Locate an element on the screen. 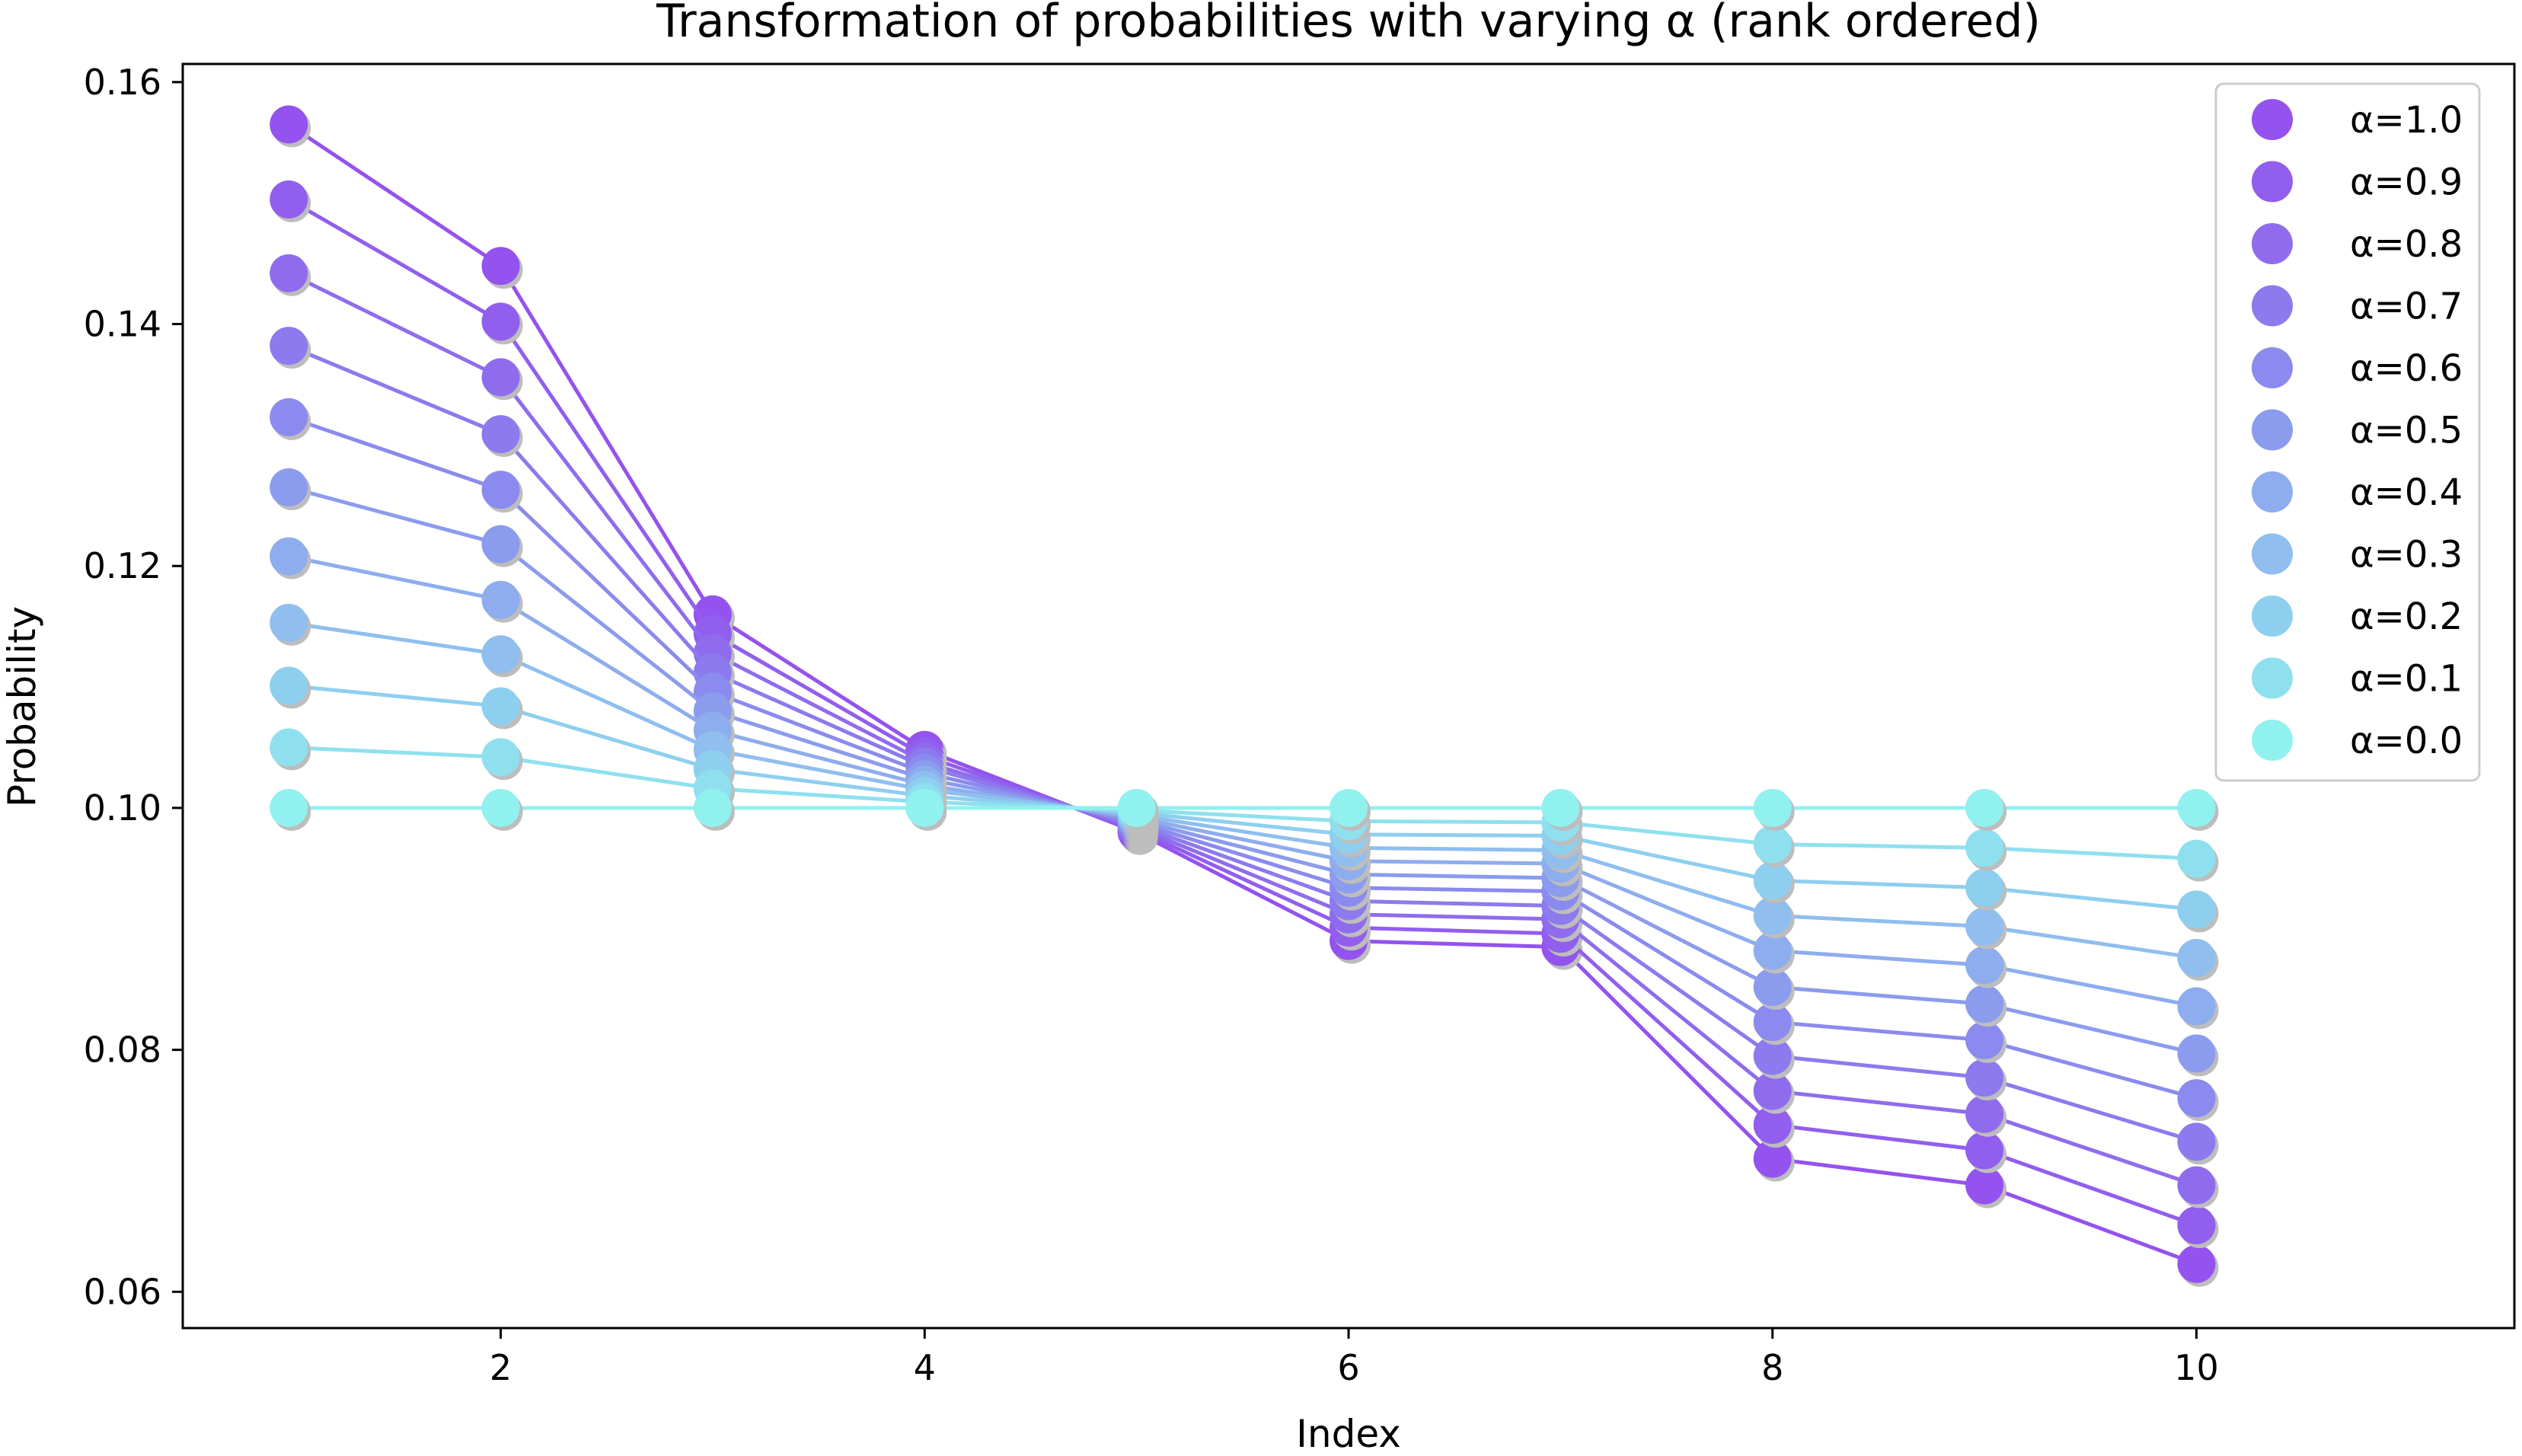 This screenshot has height=1456, width=2522. legend-label: α=0.1 is located at coordinates (2406, 679).